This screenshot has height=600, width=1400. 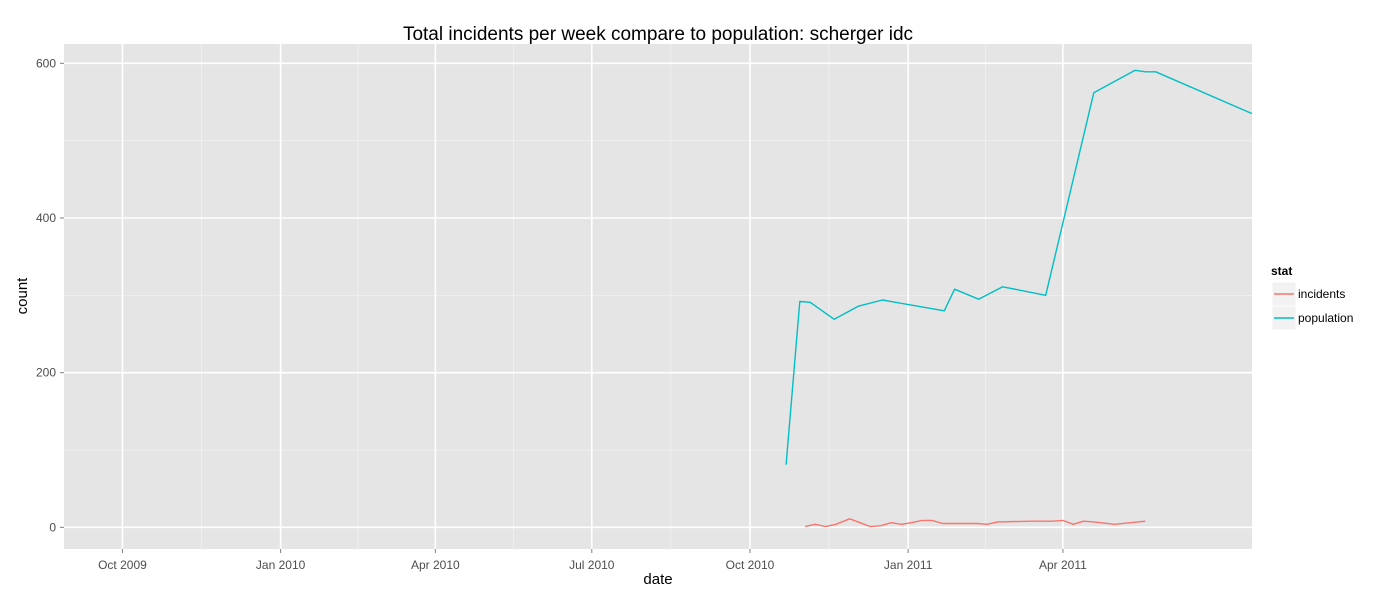 I want to click on y-axis: 0 200 400 600, so click(x=50, y=295).